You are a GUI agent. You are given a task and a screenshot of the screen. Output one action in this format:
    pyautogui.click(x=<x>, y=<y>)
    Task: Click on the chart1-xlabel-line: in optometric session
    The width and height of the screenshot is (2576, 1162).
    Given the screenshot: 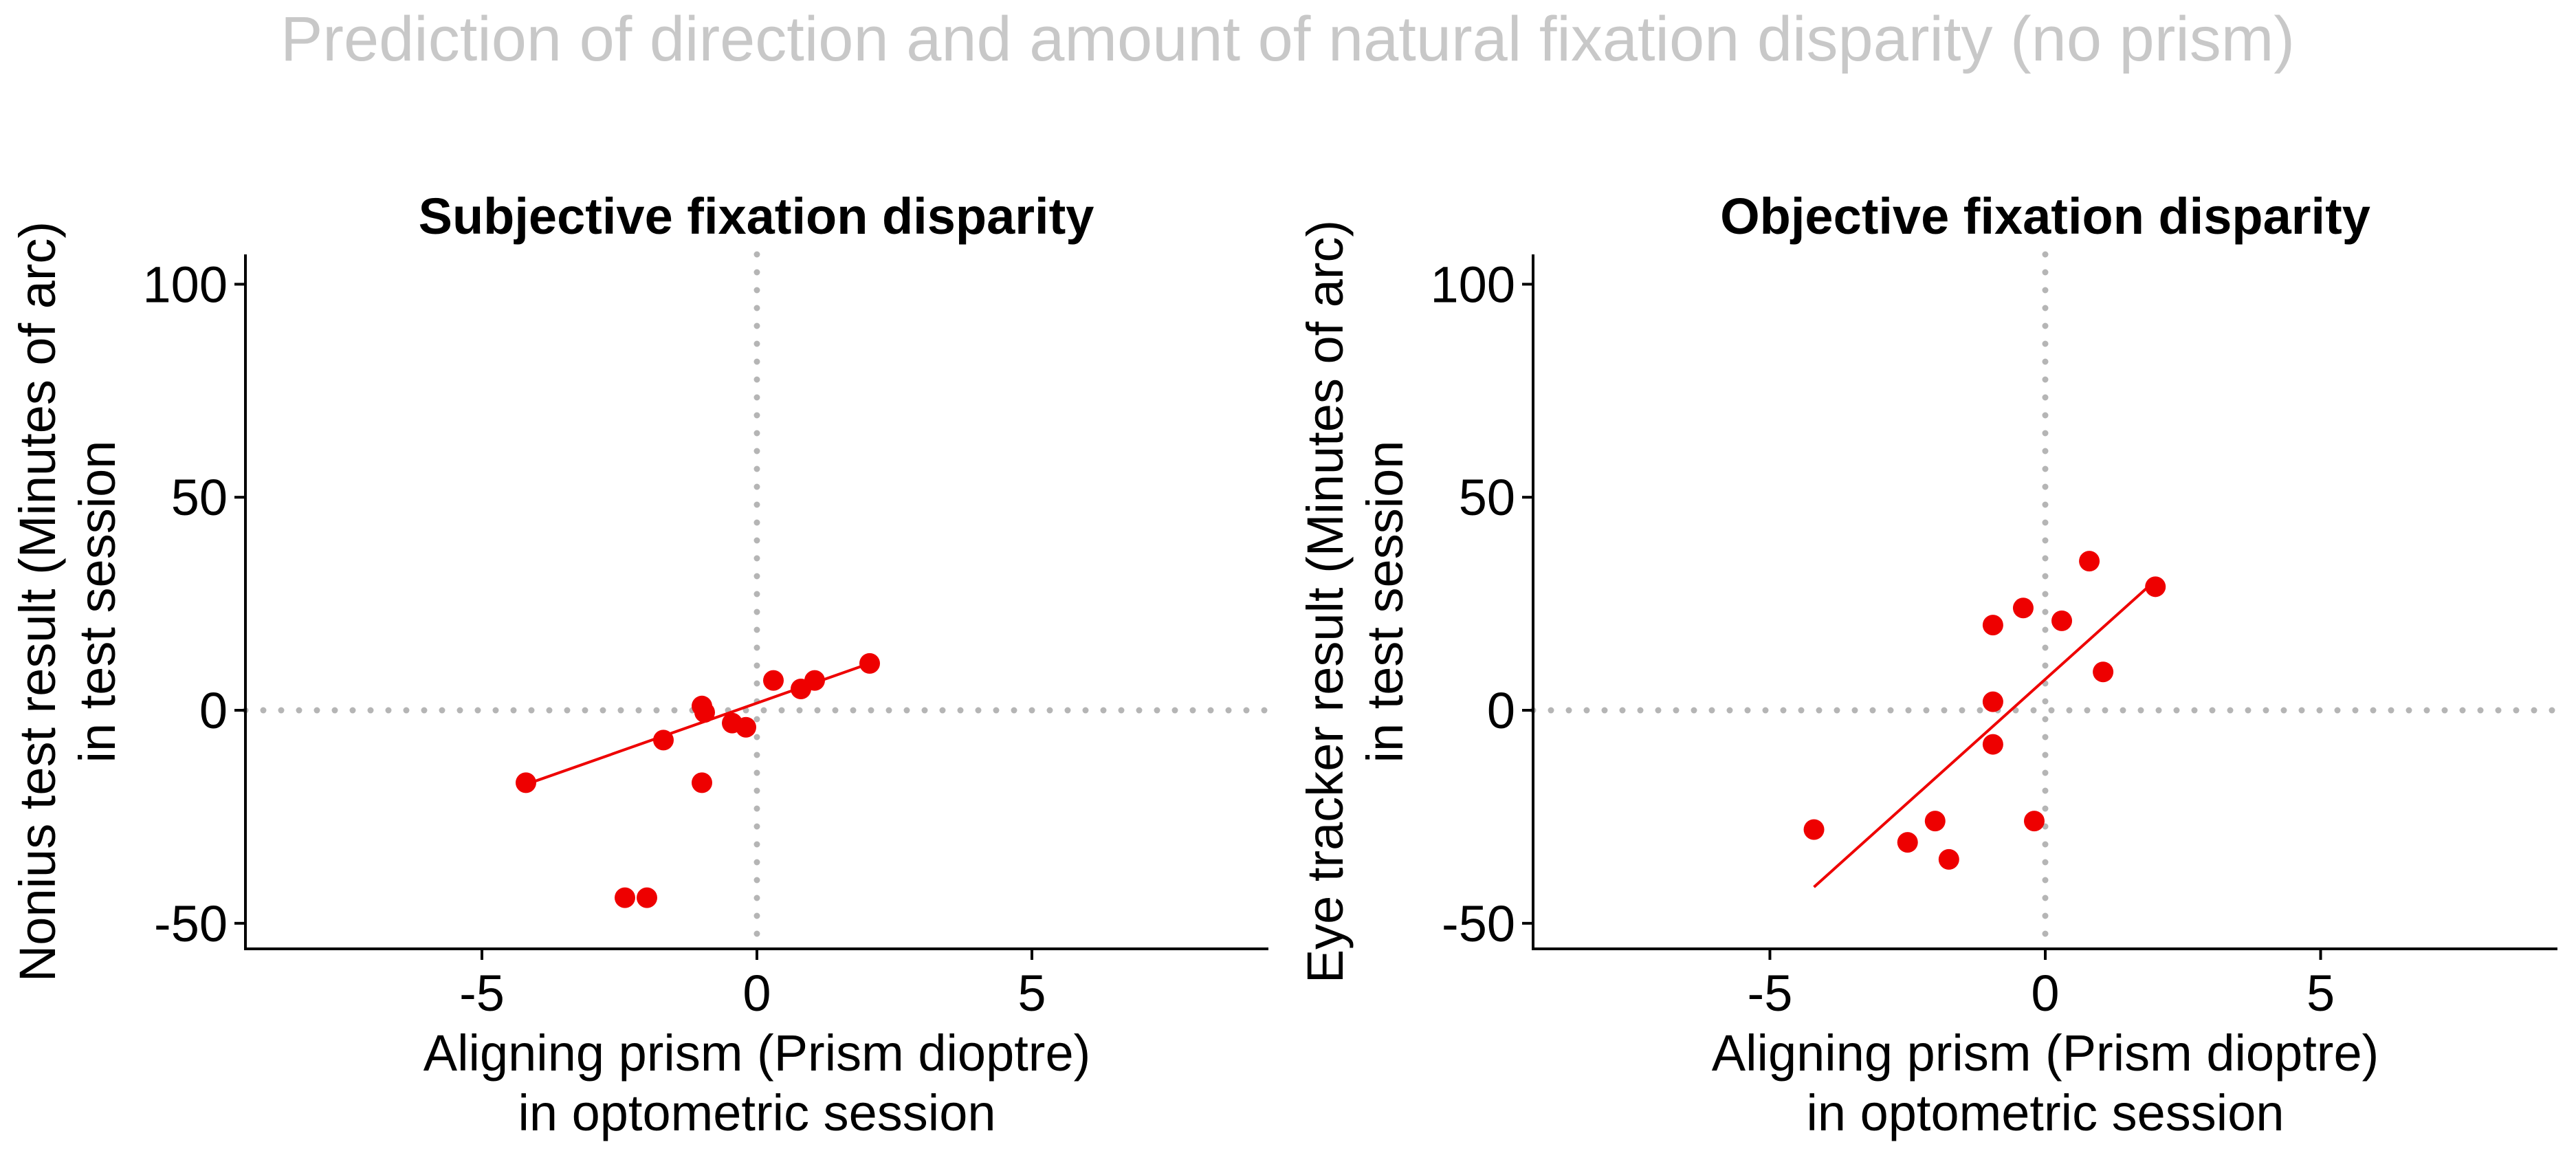 What is the action you would take?
    pyautogui.click(x=2045, y=1112)
    